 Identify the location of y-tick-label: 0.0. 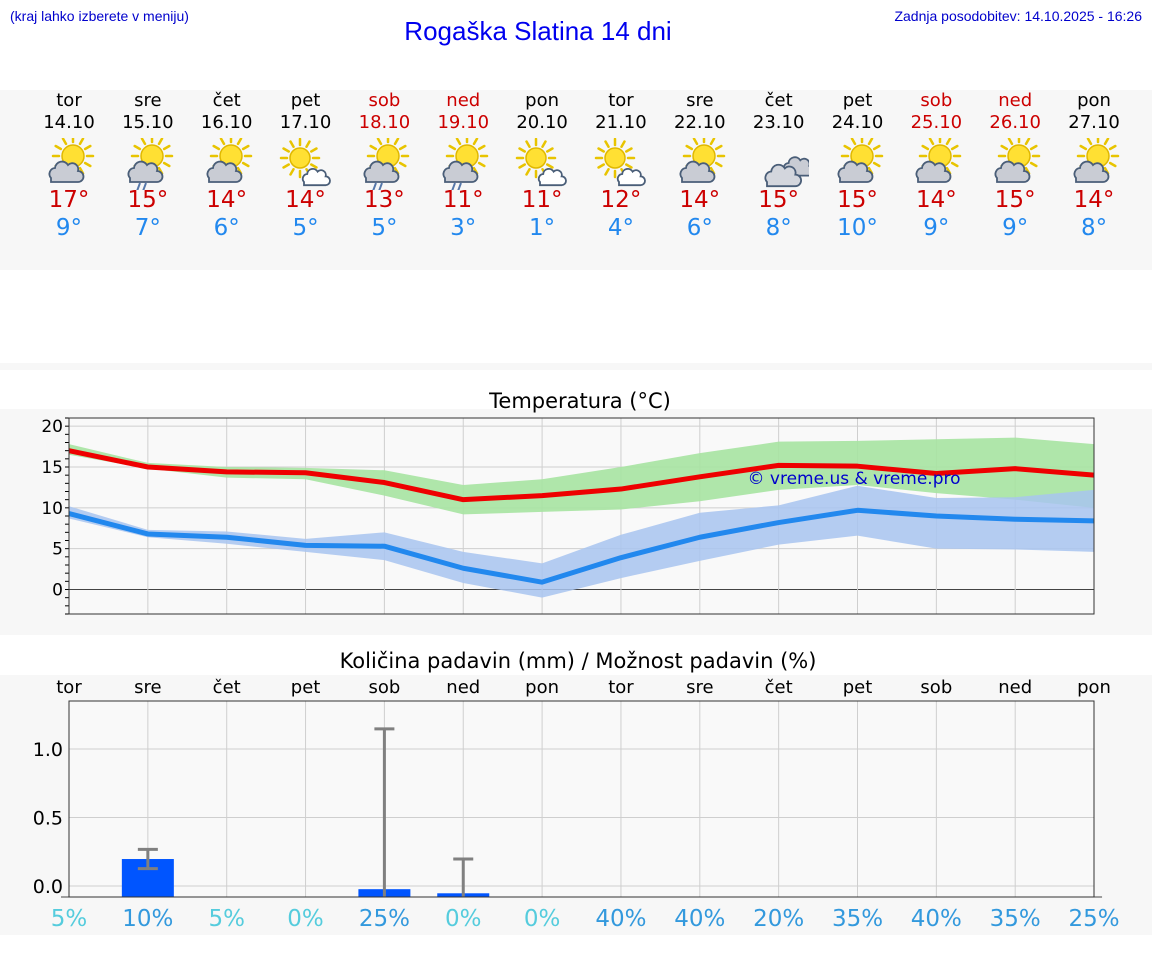
(48, 887).